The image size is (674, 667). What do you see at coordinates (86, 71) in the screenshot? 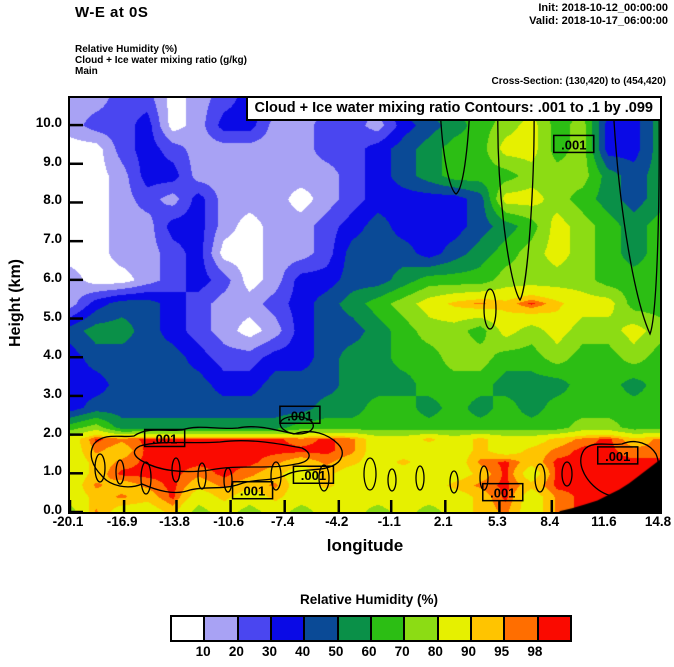
I see `field-line-domain: Main` at bounding box center [86, 71].